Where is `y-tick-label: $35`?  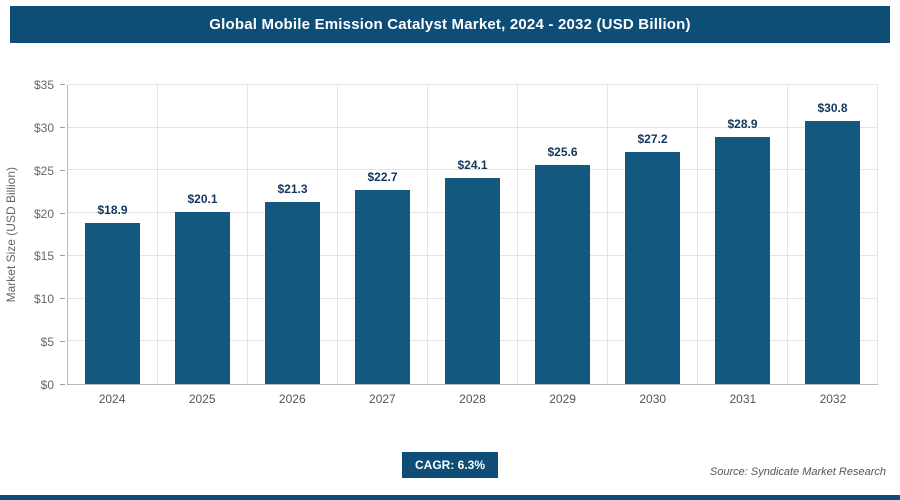 y-tick-label: $35 is located at coordinates (43, 85).